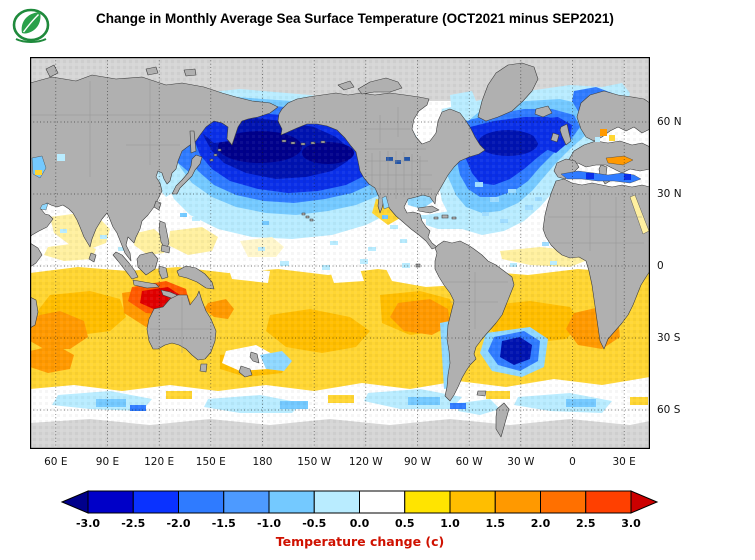 This screenshot has height=560, width=755. What do you see at coordinates (417, 462) in the screenshot?
I see `lon-label: 90 W` at bounding box center [417, 462].